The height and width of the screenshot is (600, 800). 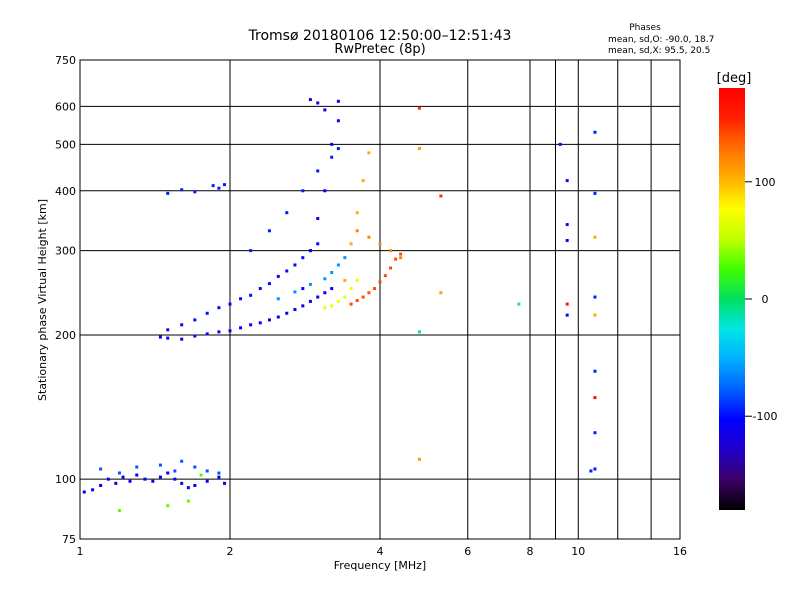 I want to click on stats-x-line: mean, sd,X: 95.5, 20.5, so click(x=659, y=51).